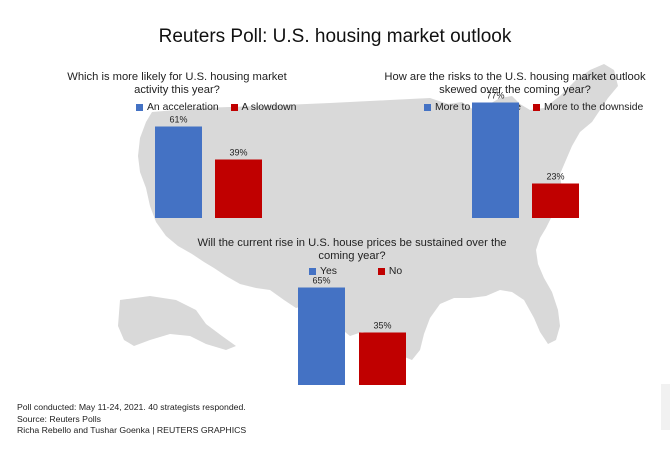 This screenshot has width=670, height=450. What do you see at coordinates (395, 271) in the screenshot?
I see `q3-legend-label-no: No` at bounding box center [395, 271].